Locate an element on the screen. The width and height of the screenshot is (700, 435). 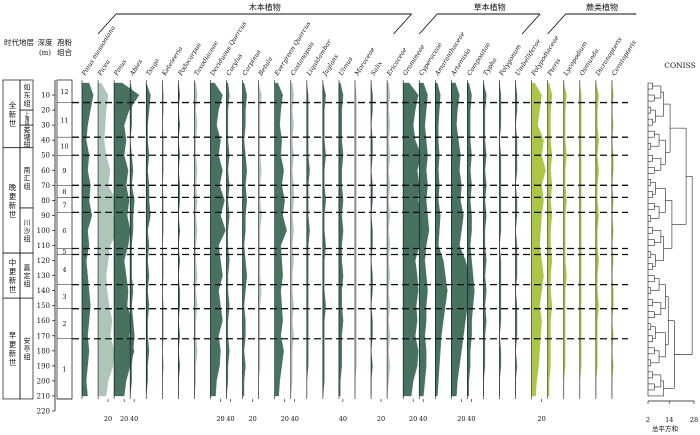
zone-label: 4 is located at coordinates (64, 270).